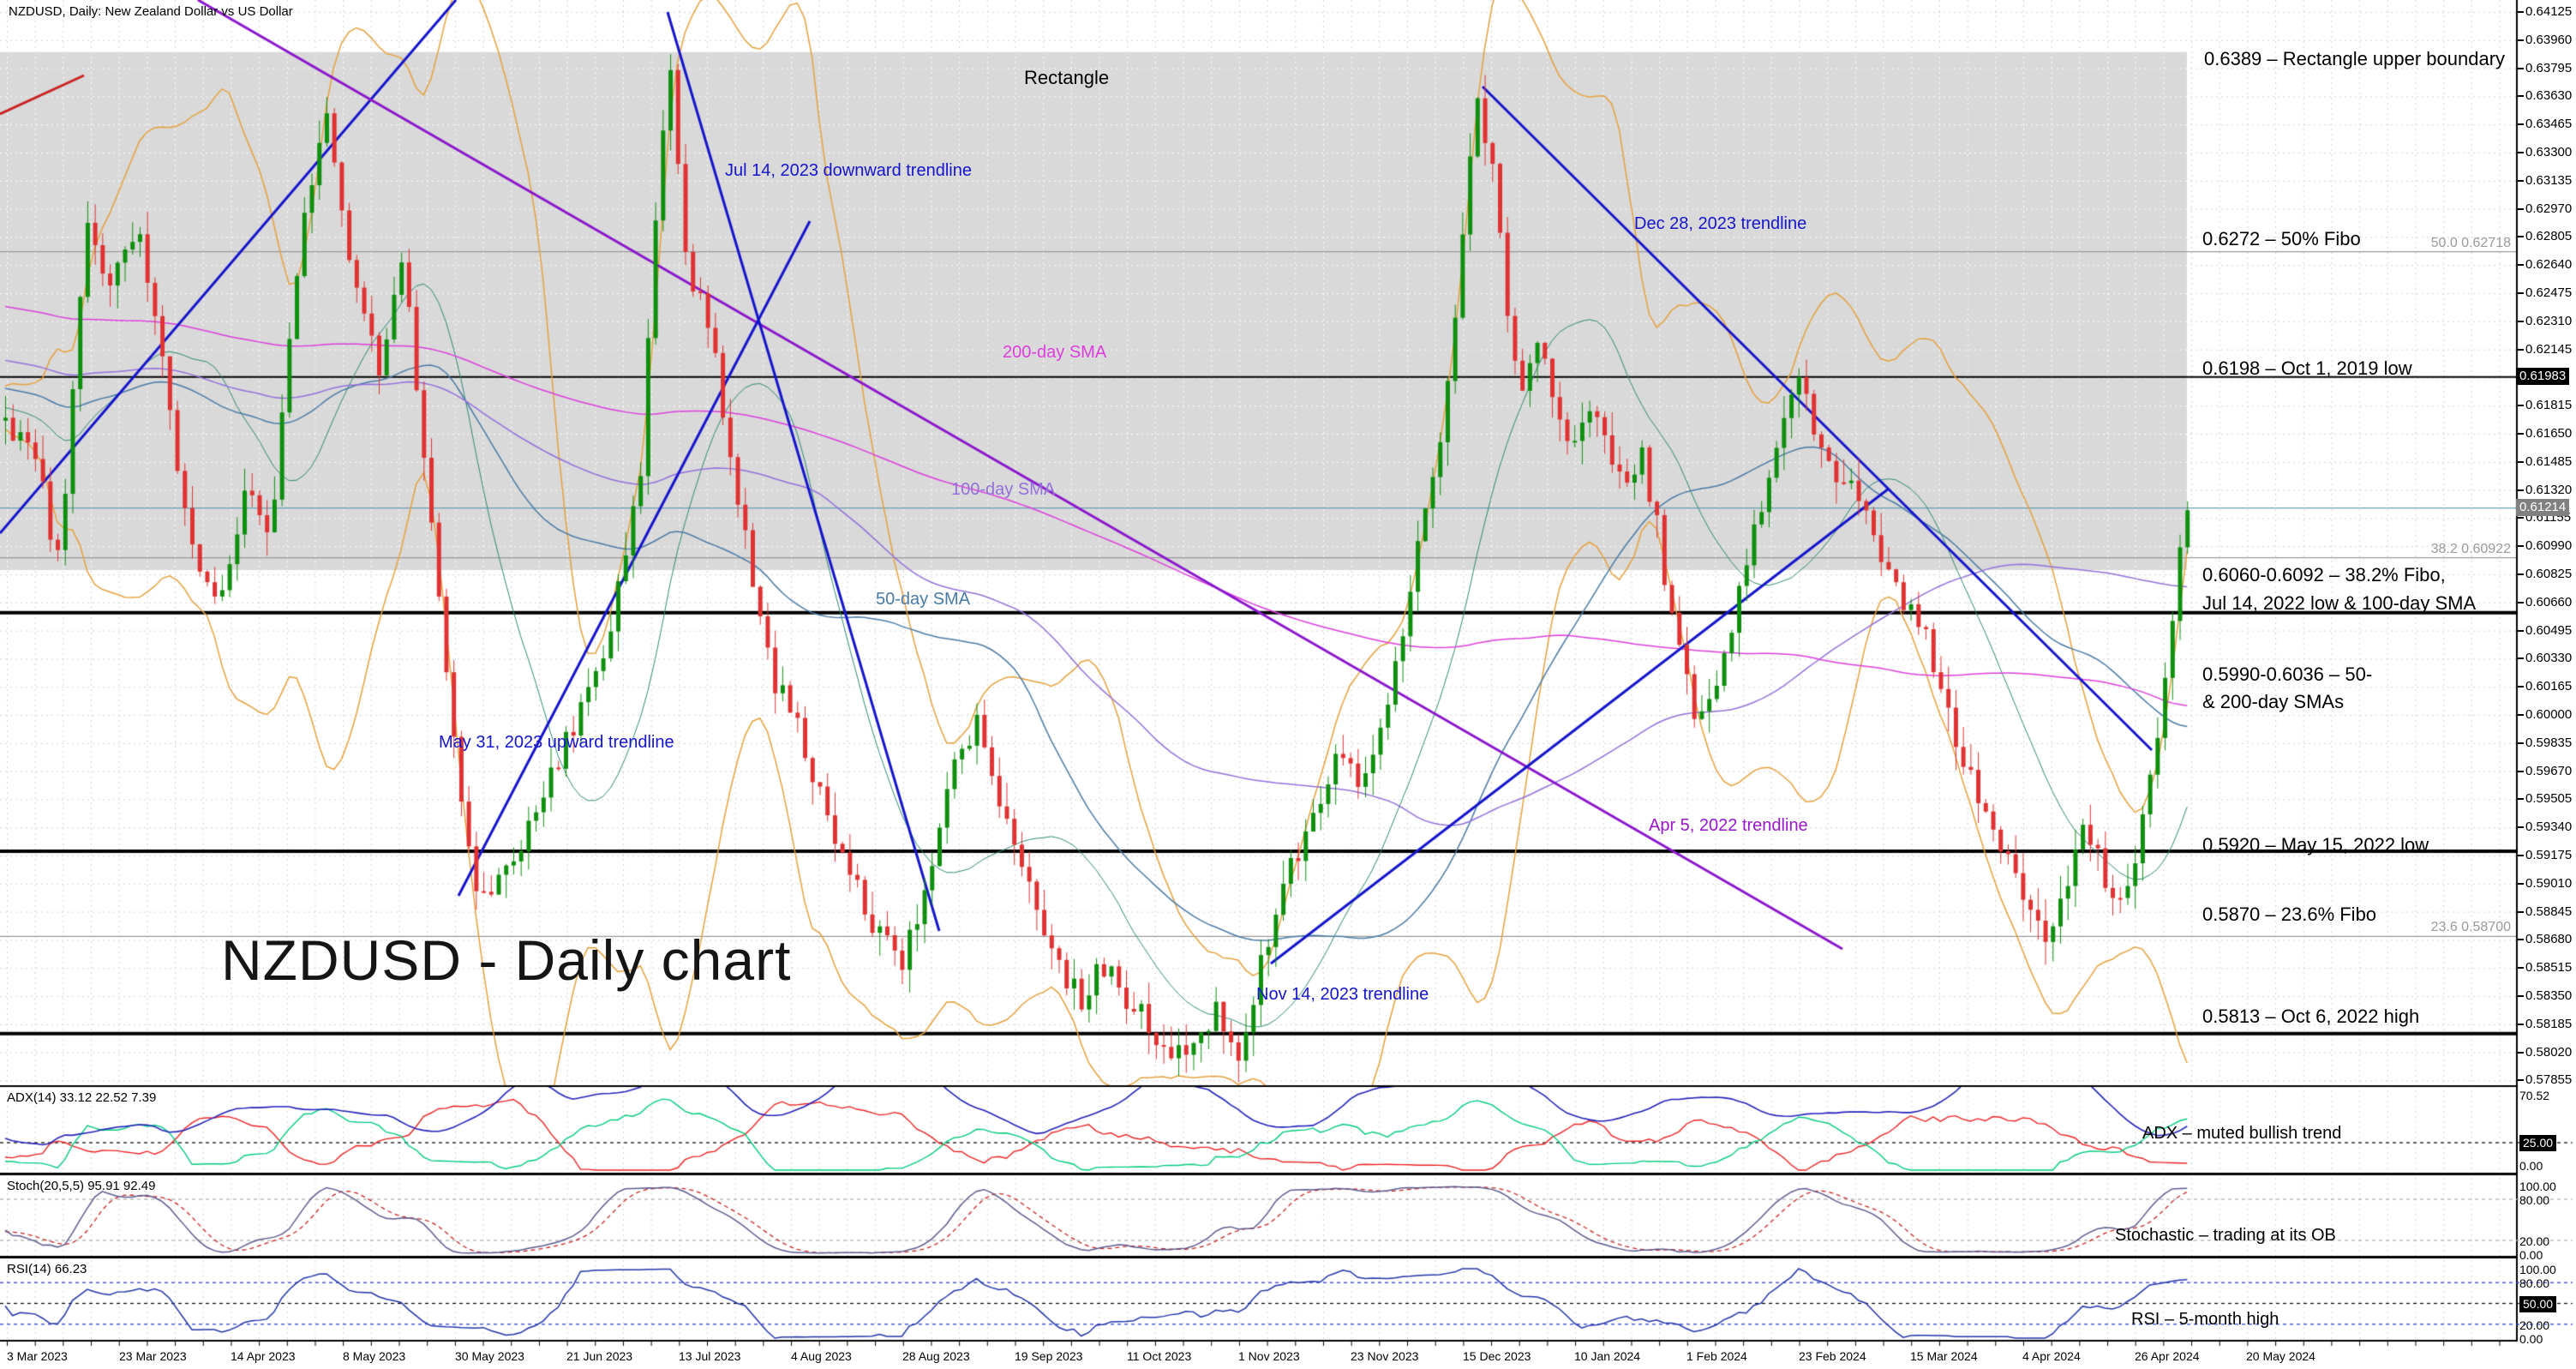  I want to click on annotation-oct6-high: 0.5813 – Oct 6, 2022 high, so click(2311, 1016).